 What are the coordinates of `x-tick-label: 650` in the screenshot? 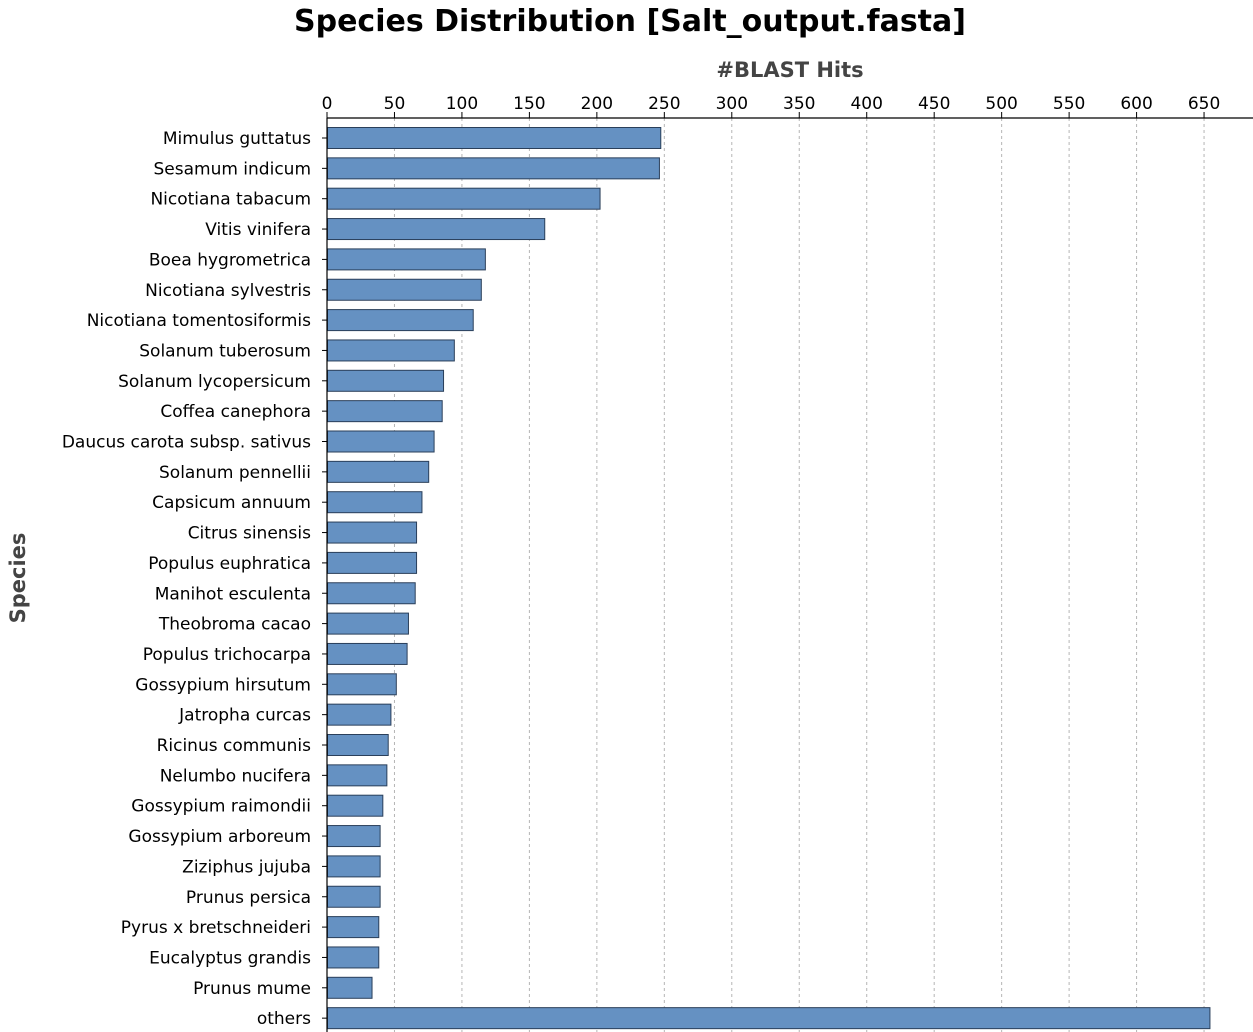 It's located at (1204, 104).